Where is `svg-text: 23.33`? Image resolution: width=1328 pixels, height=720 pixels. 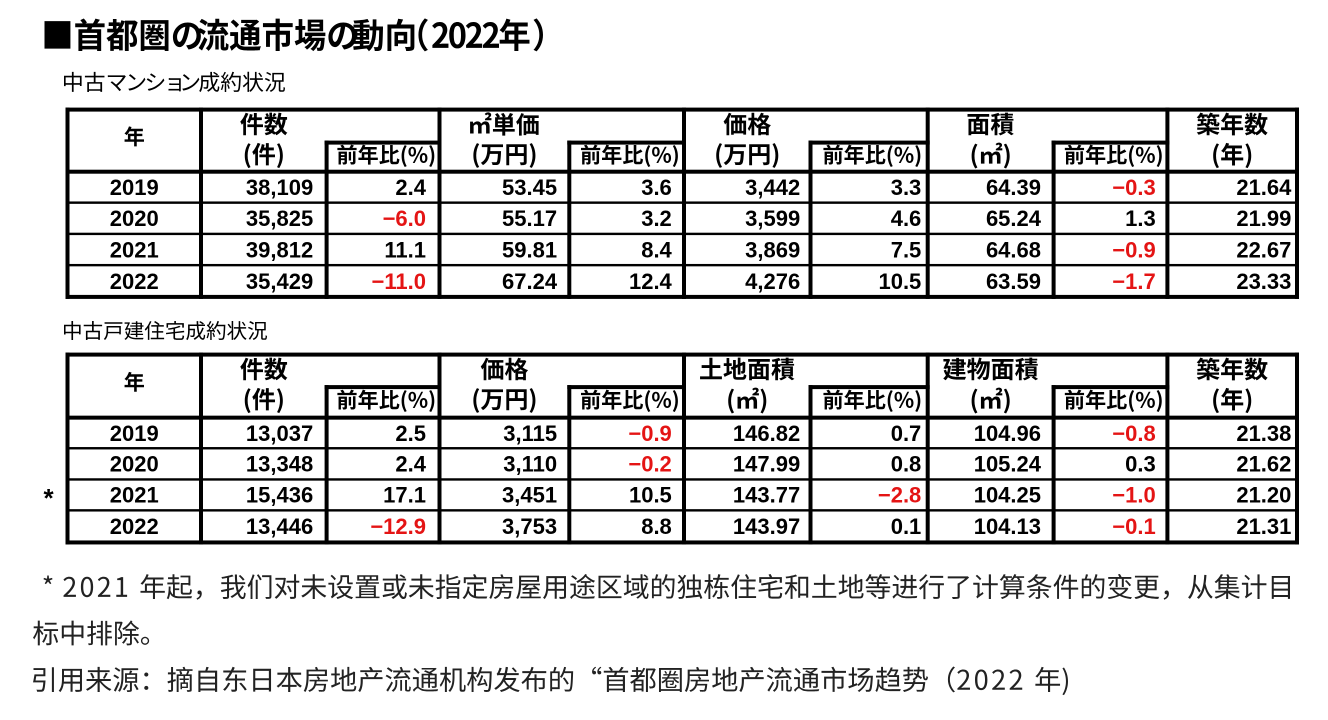 svg-text: 23.33 is located at coordinates (1263, 281).